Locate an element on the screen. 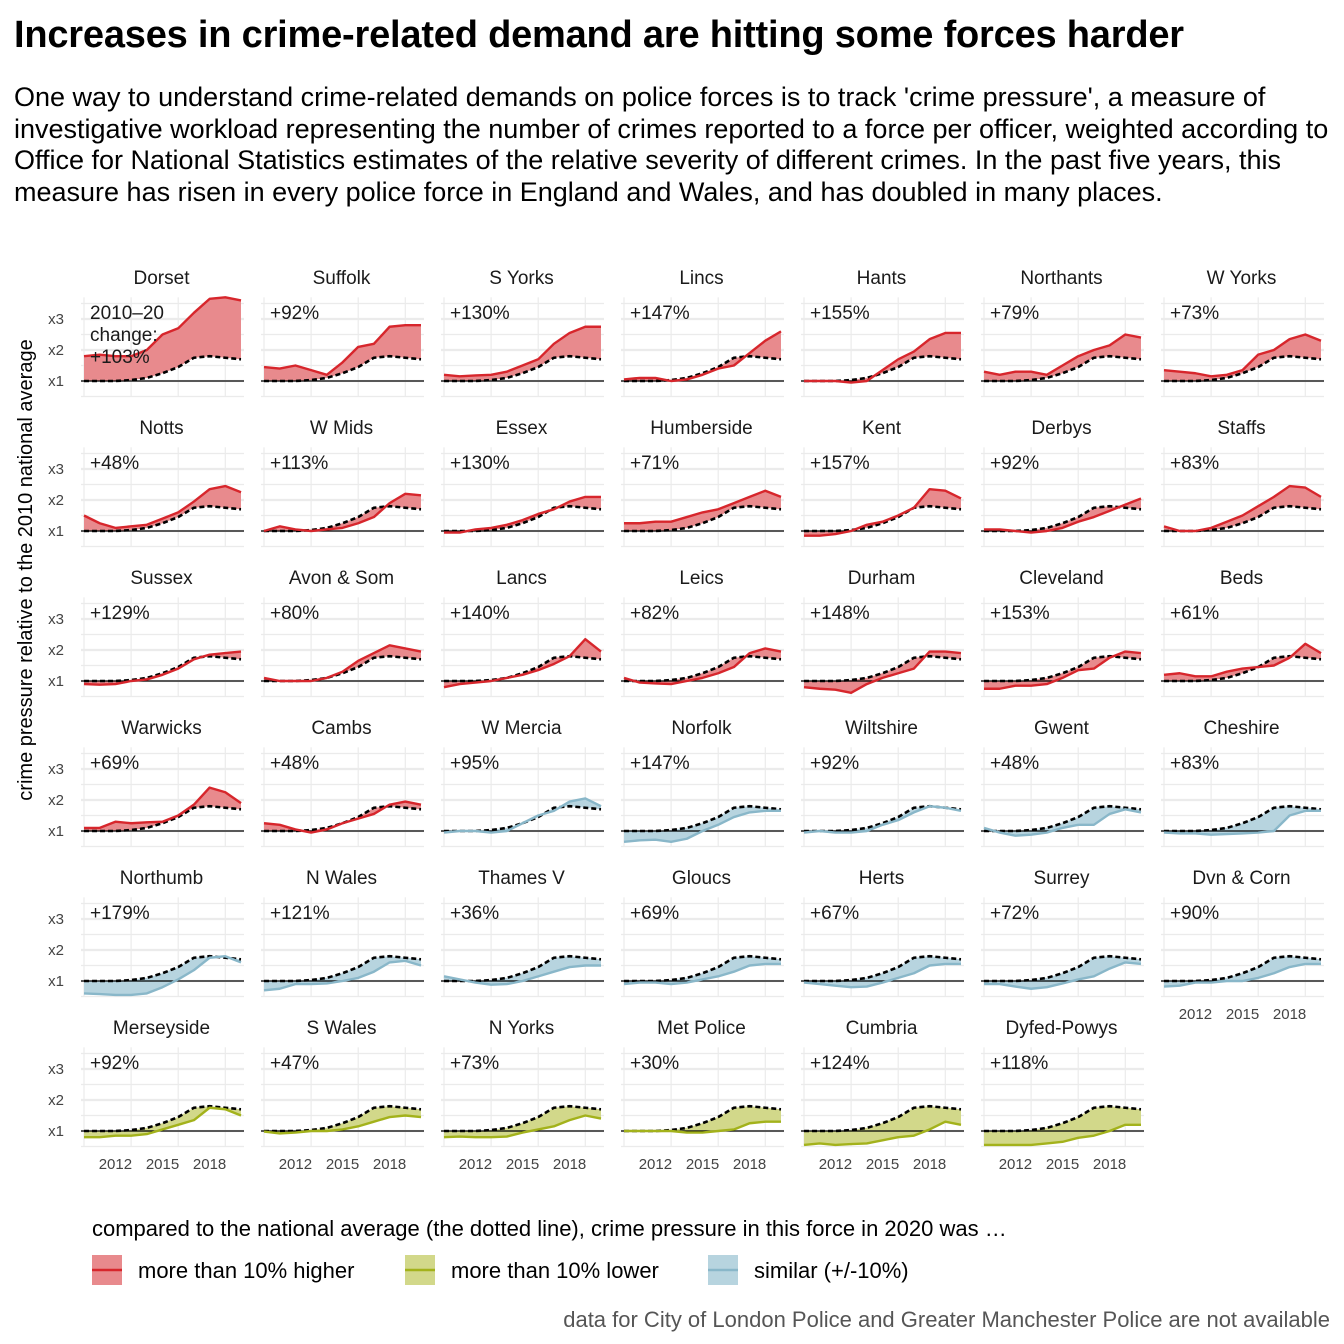 This screenshot has height=1344, width=1344. change-label-humberside: +71% is located at coordinates (654, 463).